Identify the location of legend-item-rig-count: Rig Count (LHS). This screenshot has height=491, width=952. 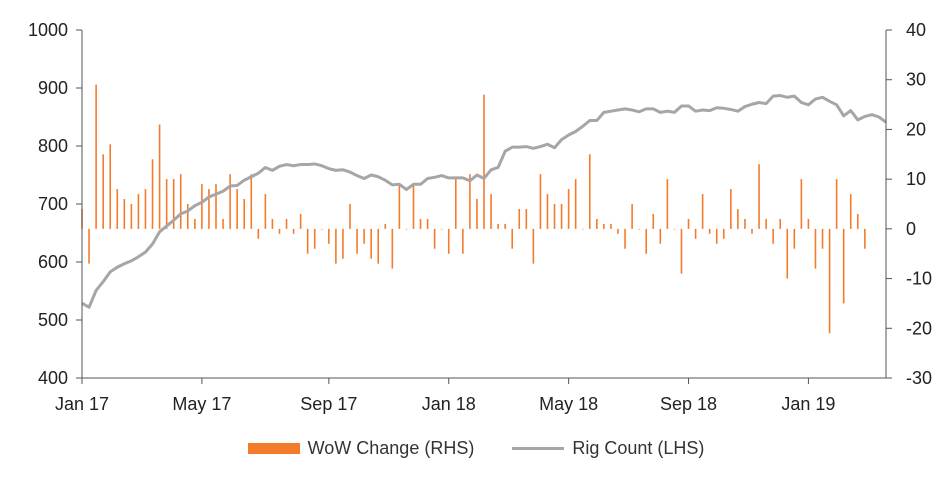
(608, 448).